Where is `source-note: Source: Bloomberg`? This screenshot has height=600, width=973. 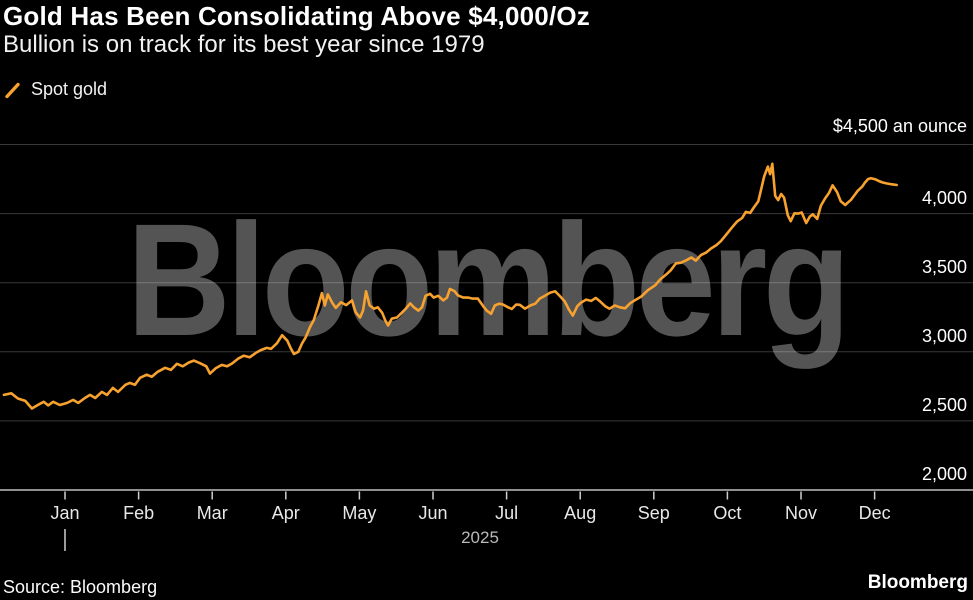
source-note: Source: Bloomberg is located at coordinates (80, 587).